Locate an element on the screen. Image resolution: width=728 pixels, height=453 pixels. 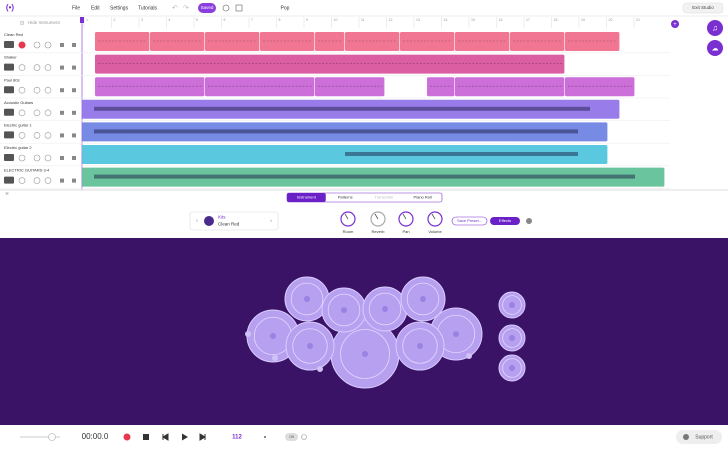
undo: ↶ is located at coordinates (175, 8).